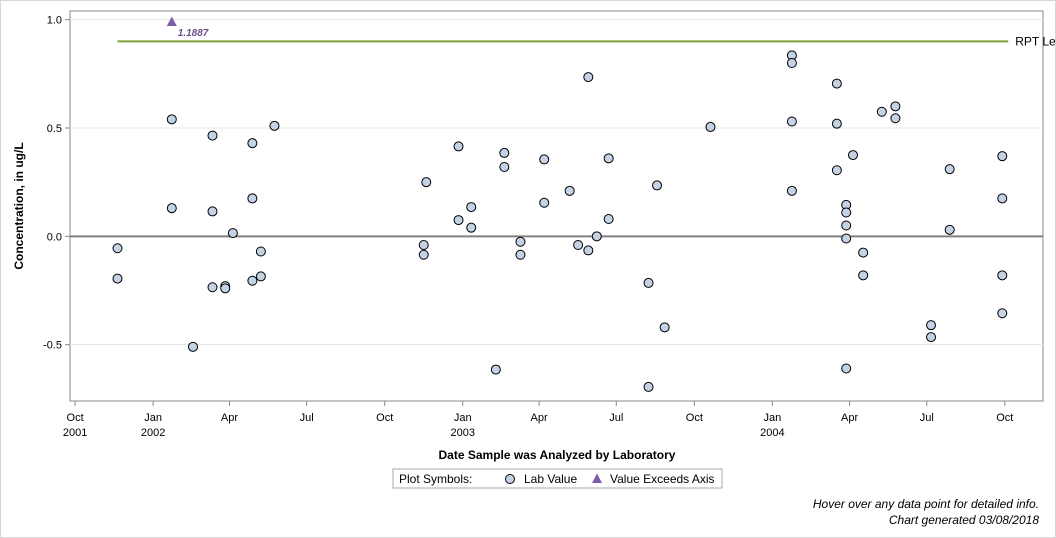 This screenshot has width=1056, height=538. What do you see at coordinates (597, 478) in the screenshot?
I see `legend-triangle-icon` at bounding box center [597, 478].